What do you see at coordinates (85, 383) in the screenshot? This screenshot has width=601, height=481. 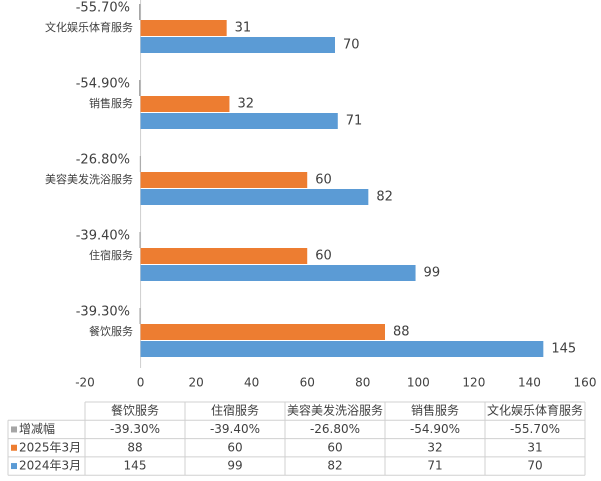 I see `x-tick-label: -20` at bounding box center [85, 383].